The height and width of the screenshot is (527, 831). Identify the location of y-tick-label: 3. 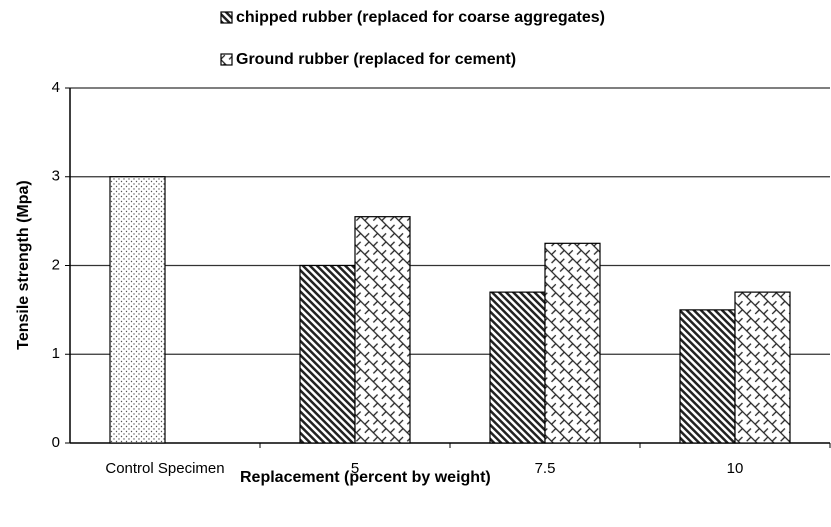
(56, 176).